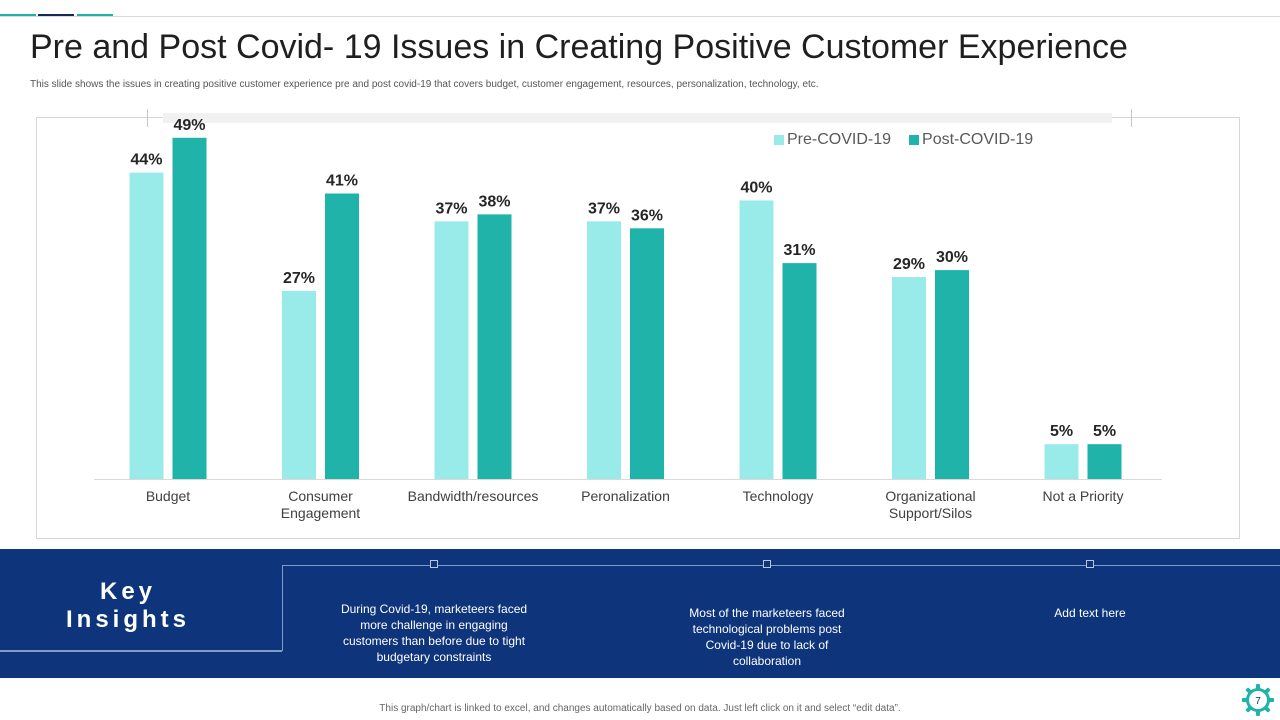  I want to click on data-label-pre-0: 44%, so click(146, 160).